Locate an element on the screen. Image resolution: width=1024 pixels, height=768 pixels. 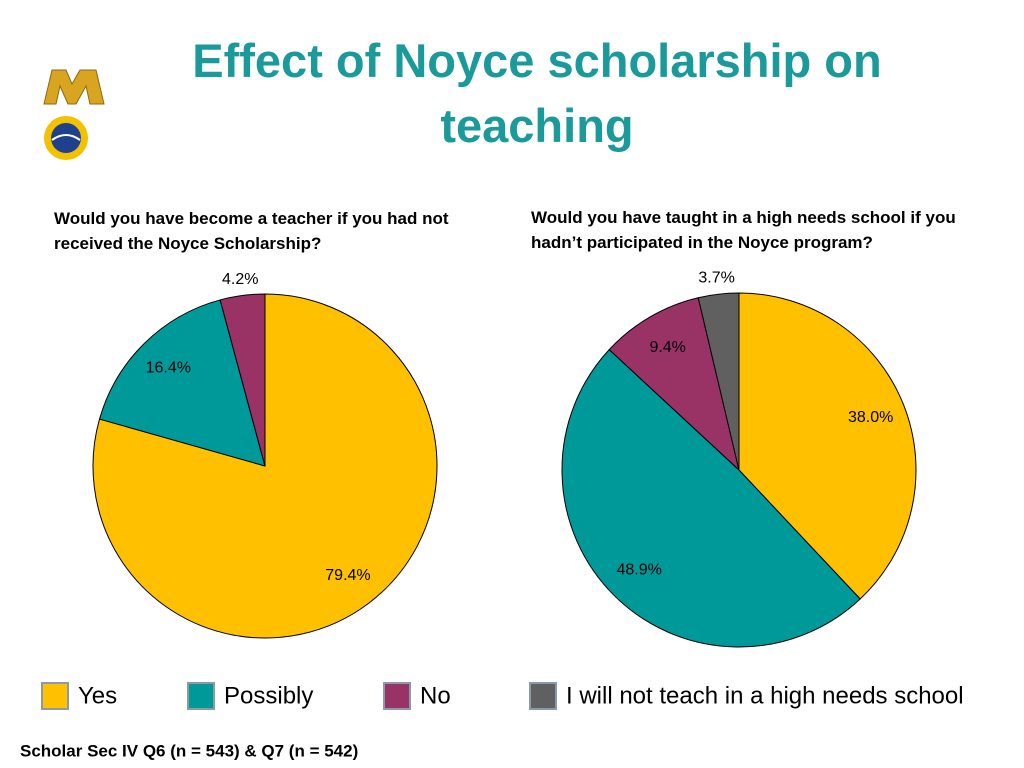
slide-title: Effect of Noyce scholarship on teaching is located at coordinates (536, 93).